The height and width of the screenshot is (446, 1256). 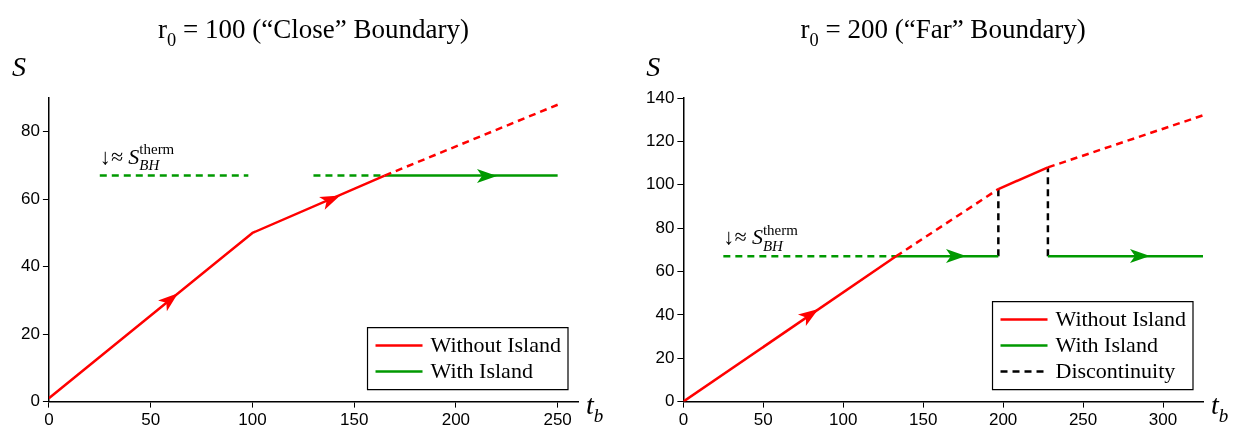 I want to click on x-tick-label: 300, so click(x=1163, y=420).